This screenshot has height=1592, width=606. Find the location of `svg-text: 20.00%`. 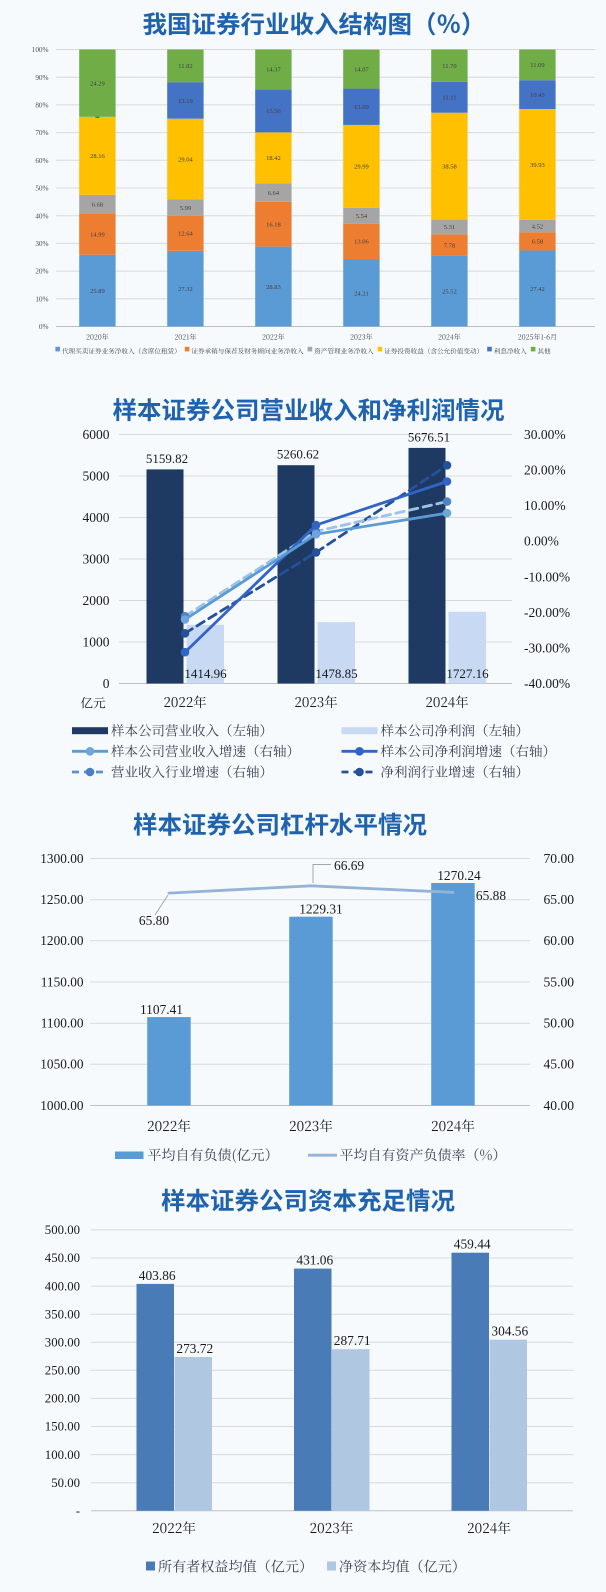

svg-text: 20.00% is located at coordinates (545, 470).